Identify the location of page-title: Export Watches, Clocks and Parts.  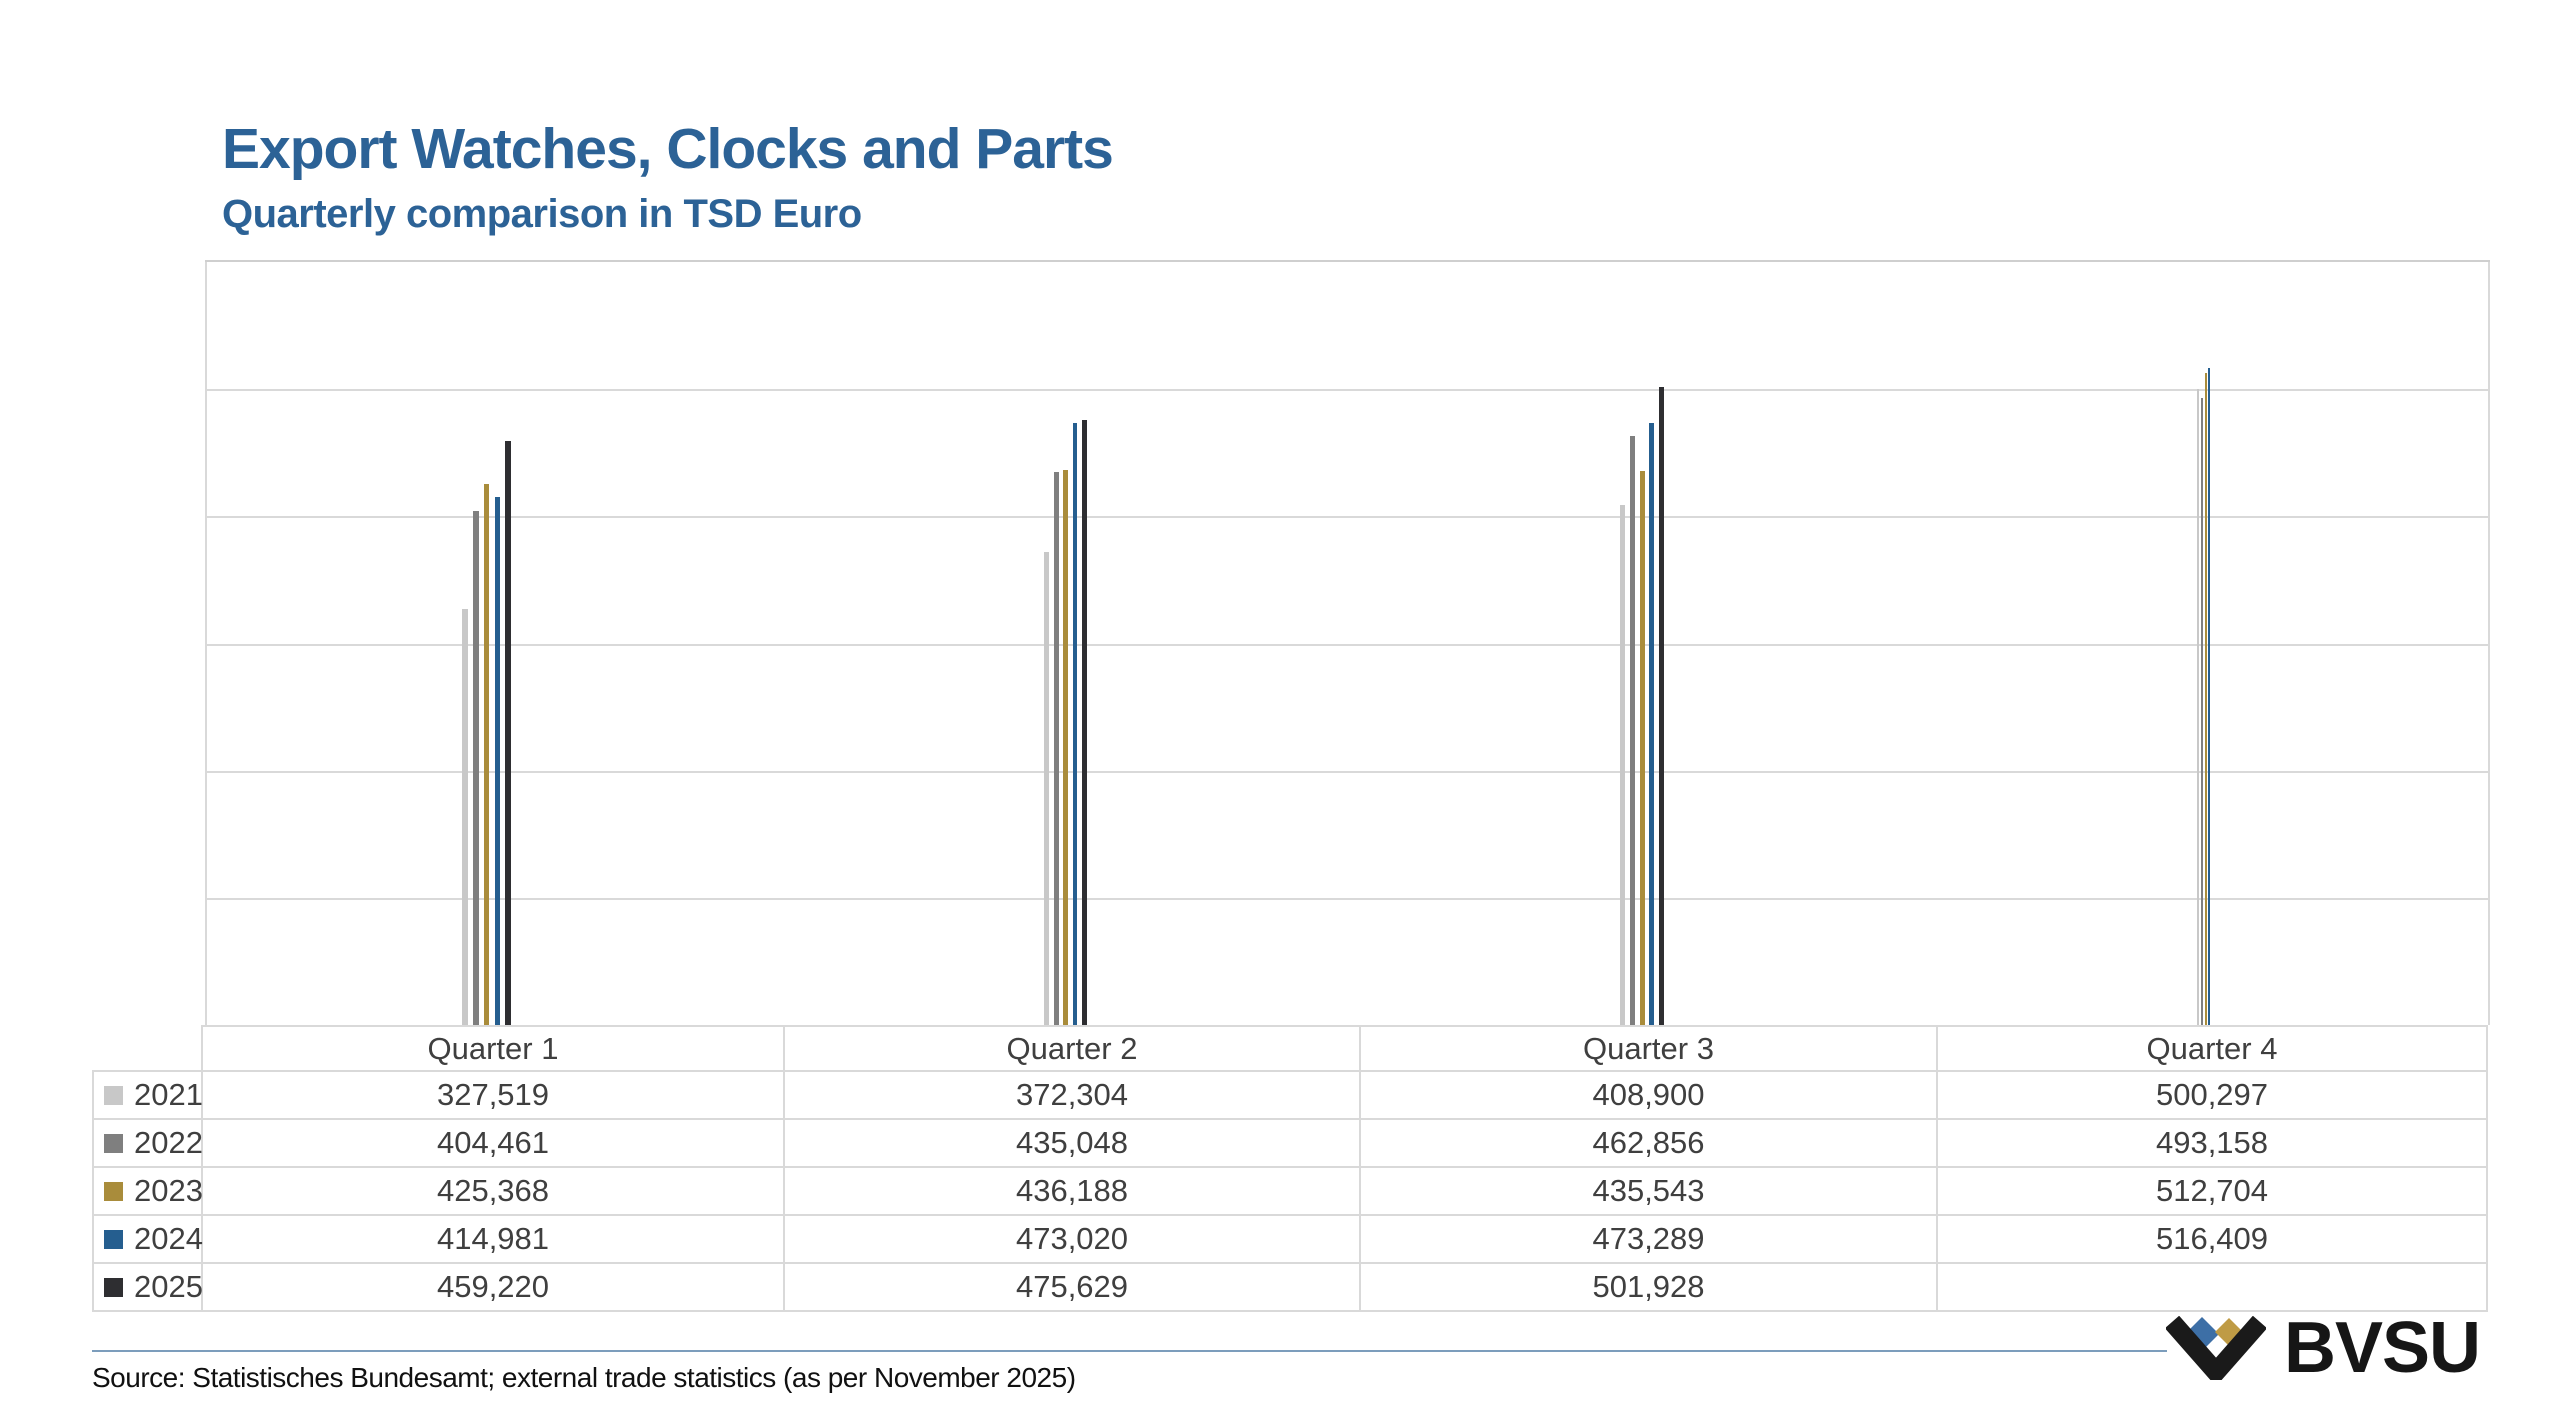
(668, 149).